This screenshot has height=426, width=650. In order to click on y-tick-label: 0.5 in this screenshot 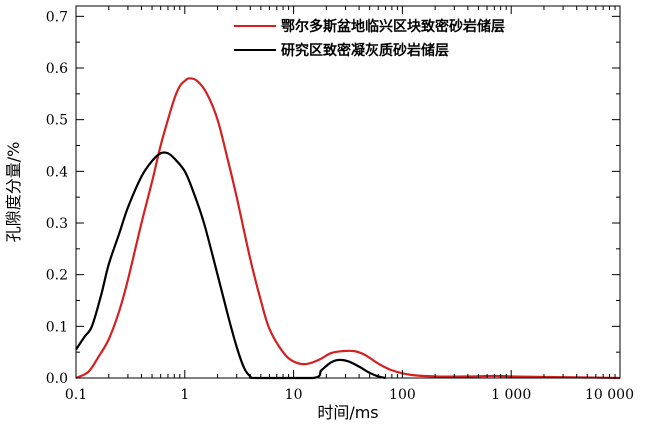, I will do `click(57, 121)`.